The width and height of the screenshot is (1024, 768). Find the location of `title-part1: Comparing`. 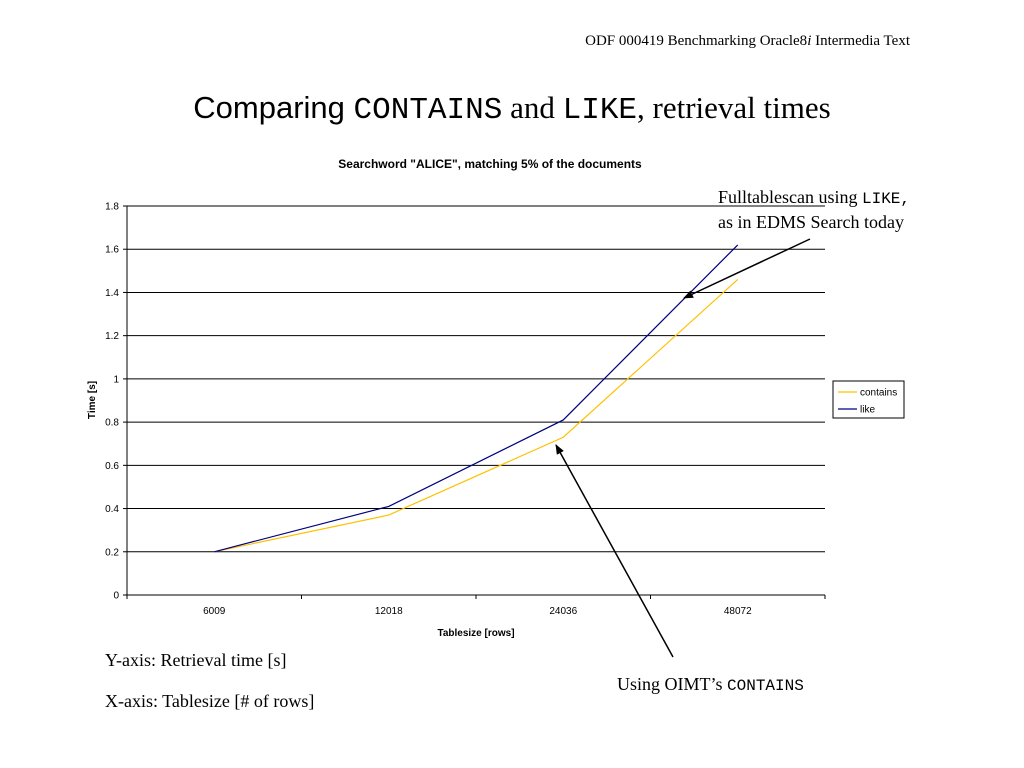

title-part1: Comparing is located at coordinates (273, 107).